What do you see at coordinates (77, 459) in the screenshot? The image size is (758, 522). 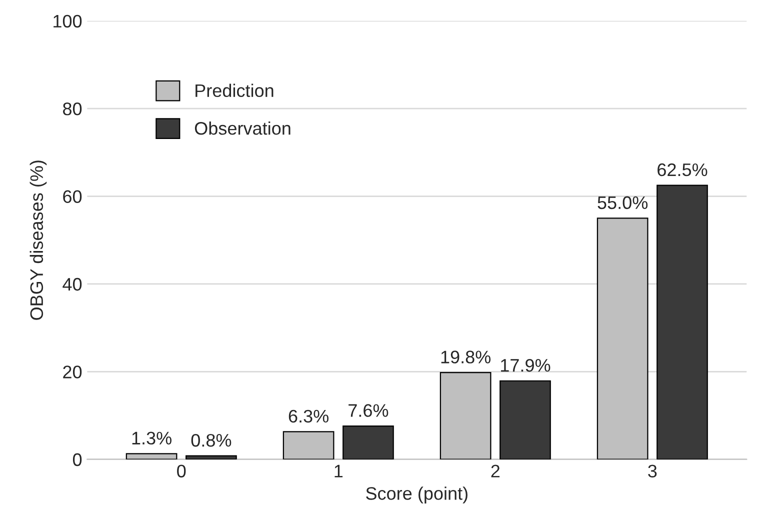 I see `y-tick-label: 0` at bounding box center [77, 459].